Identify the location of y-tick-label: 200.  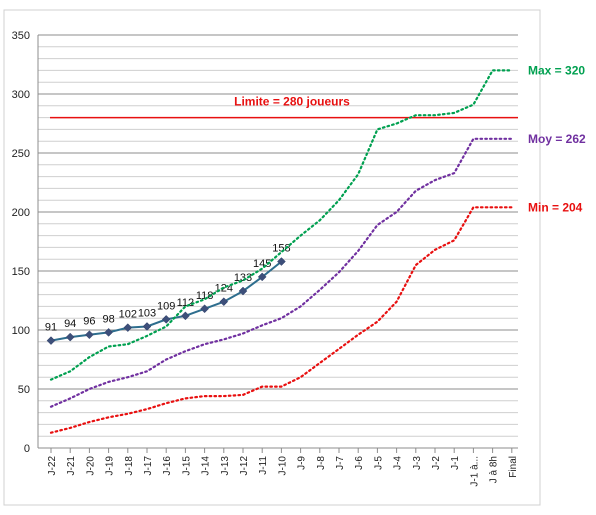
(21, 213).